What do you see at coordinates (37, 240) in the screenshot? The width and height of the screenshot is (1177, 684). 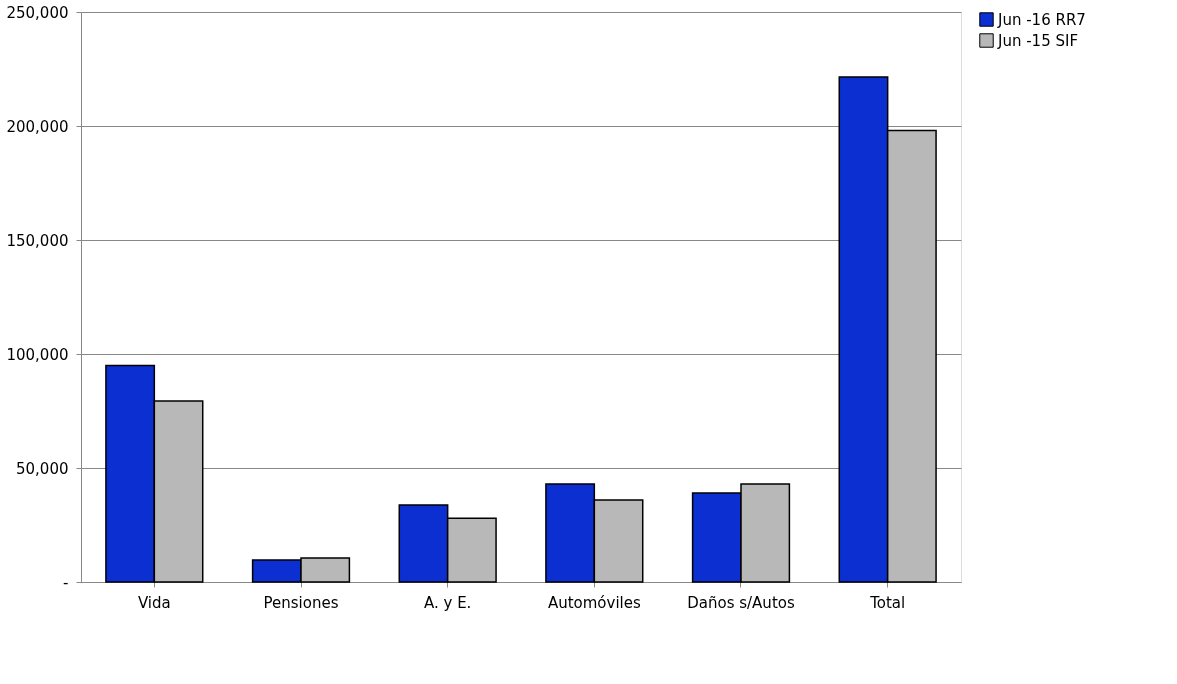 I see `y-tick-label: 150,000` at bounding box center [37, 240].